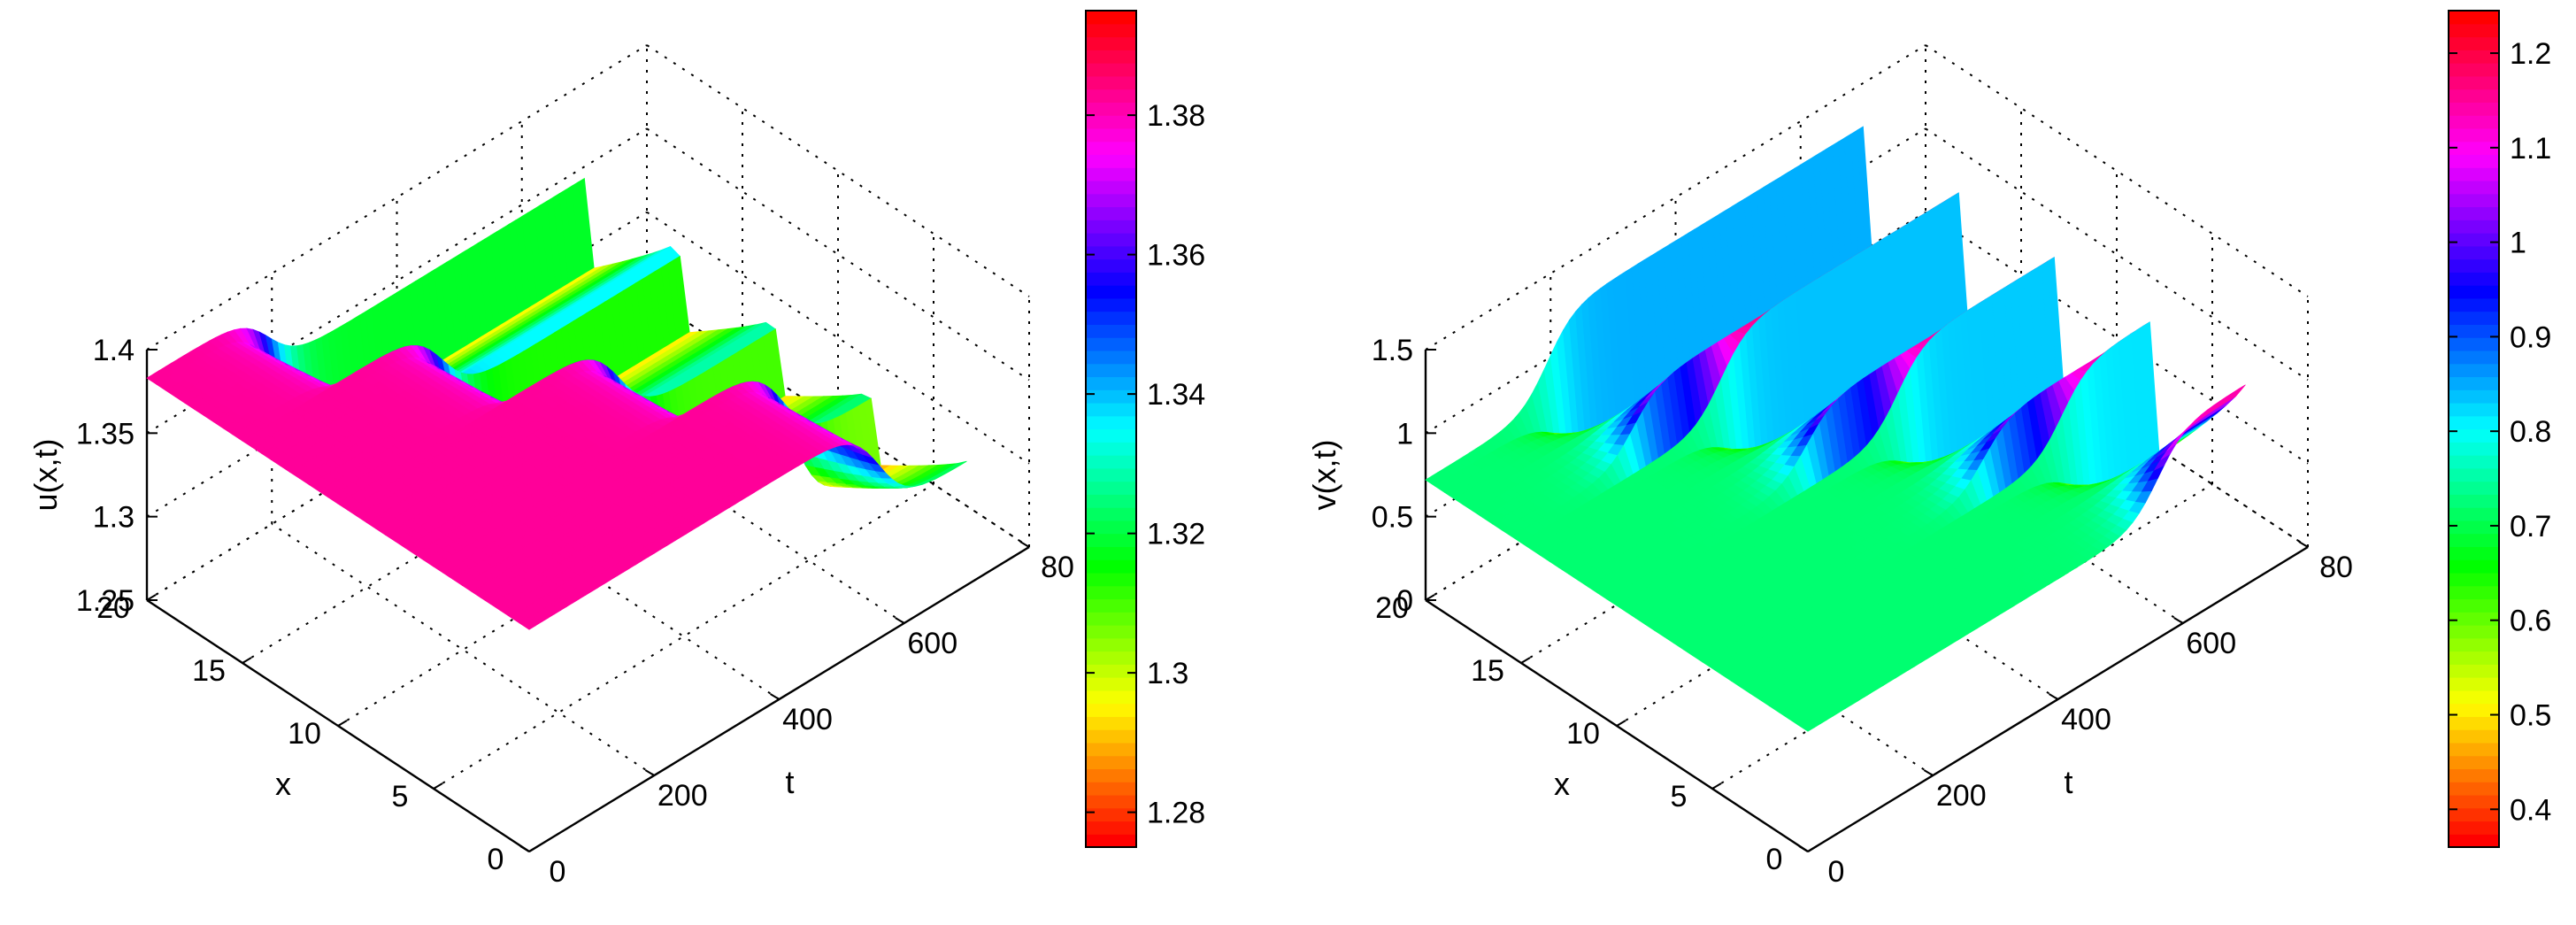 This screenshot has height=925, width=2576. What do you see at coordinates (304, 734) in the screenshot?
I see `x-tick-label: 10` at bounding box center [304, 734].